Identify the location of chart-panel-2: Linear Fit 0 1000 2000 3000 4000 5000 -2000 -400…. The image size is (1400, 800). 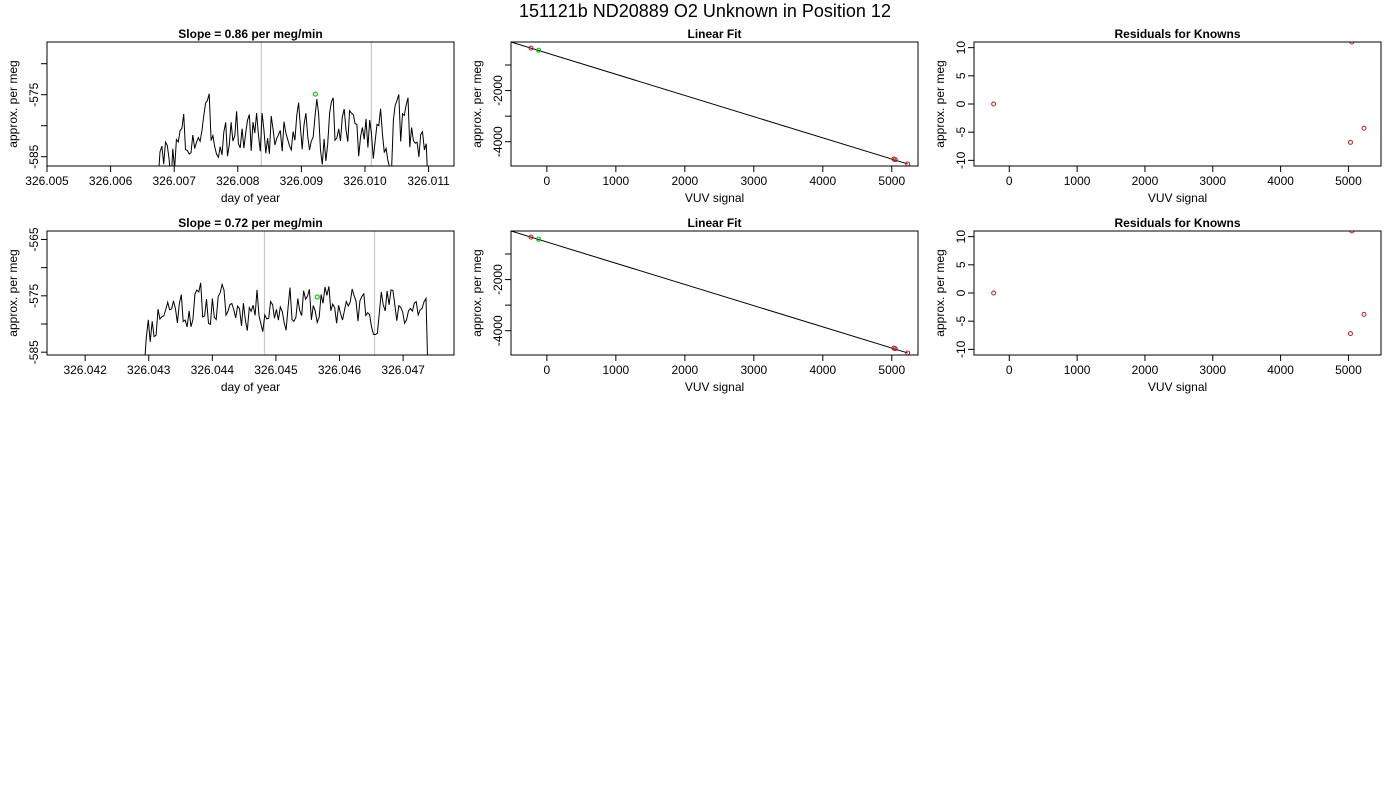
(694, 116).